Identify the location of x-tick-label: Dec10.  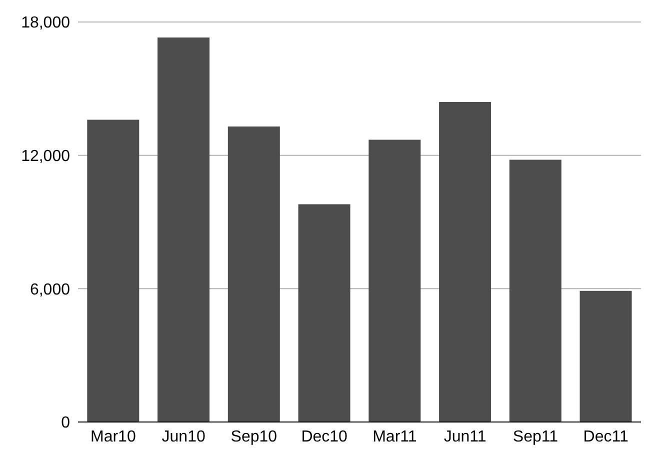
(324, 437).